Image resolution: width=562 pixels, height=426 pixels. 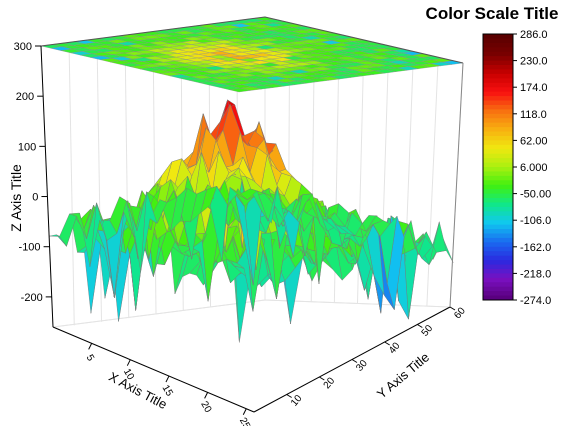 I want to click on y-tick-label: 60, so click(x=460, y=313).